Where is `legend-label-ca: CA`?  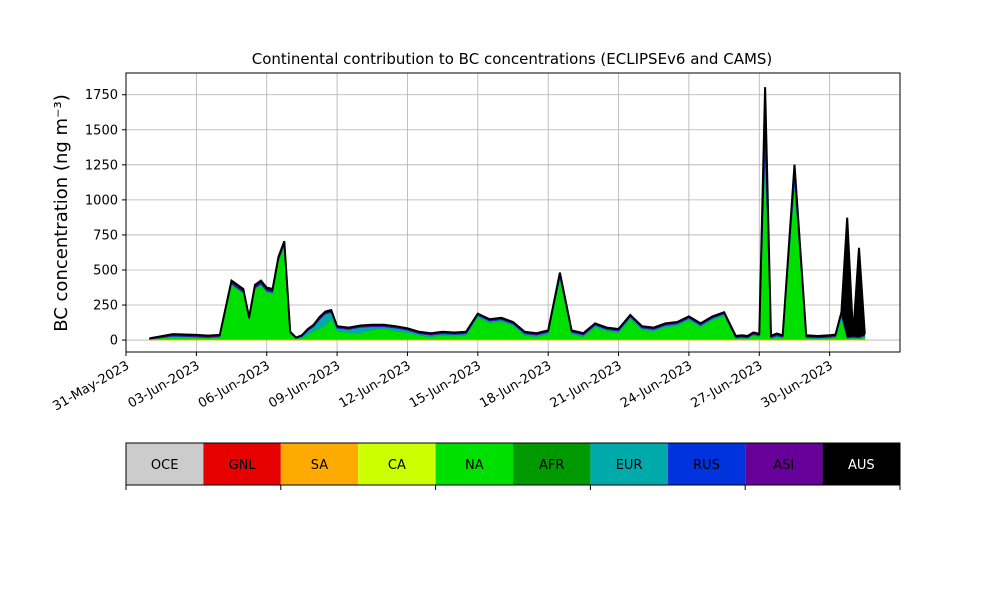 legend-label-ca: CA is located at coordinates (397, 465).